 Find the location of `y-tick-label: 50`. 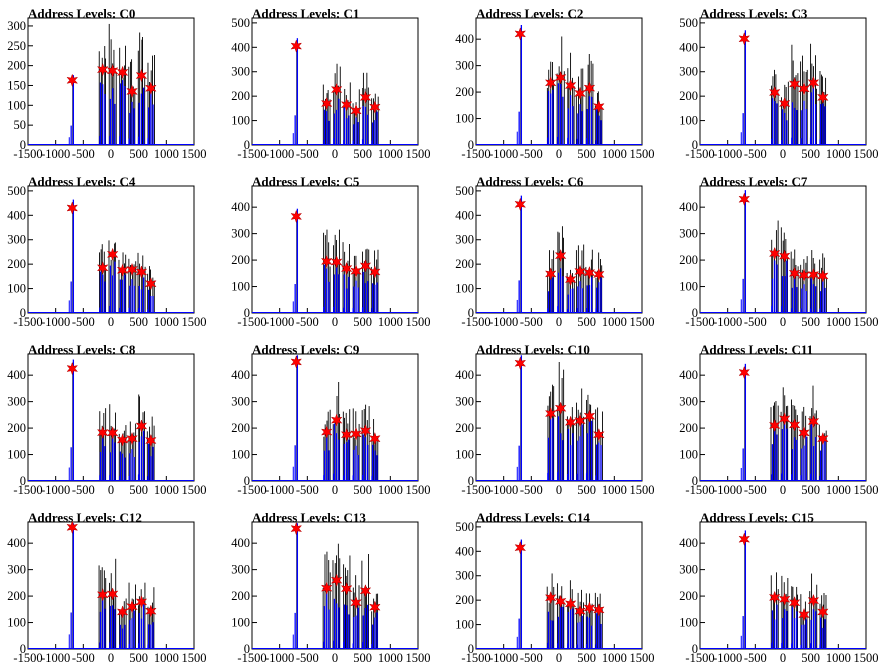

y-tick-label: 50 is located at coordinates (20, 125).